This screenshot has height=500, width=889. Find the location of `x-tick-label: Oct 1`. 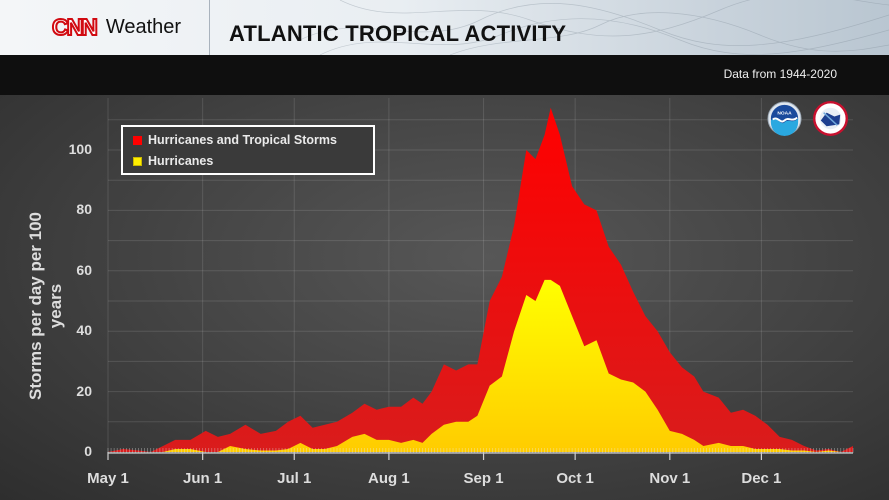

x-tick-label: Oct 1 is located at coordinates (575, 478).